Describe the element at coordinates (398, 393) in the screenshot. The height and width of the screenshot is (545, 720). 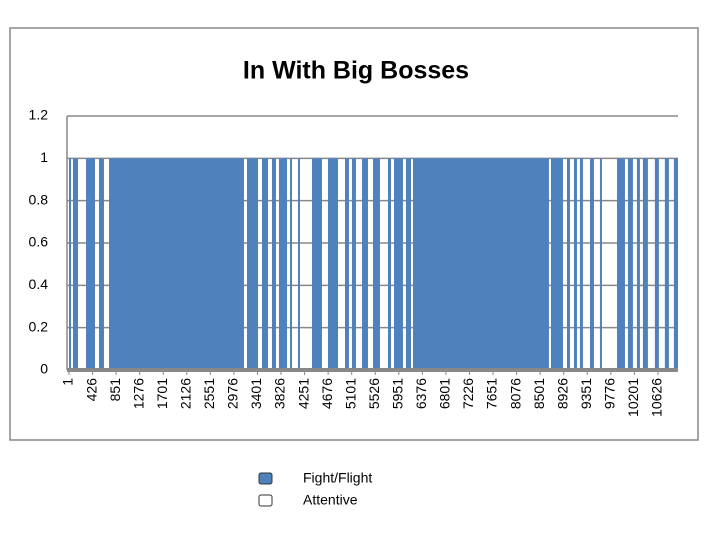
I see `x-tick-label: 5951` at that location.